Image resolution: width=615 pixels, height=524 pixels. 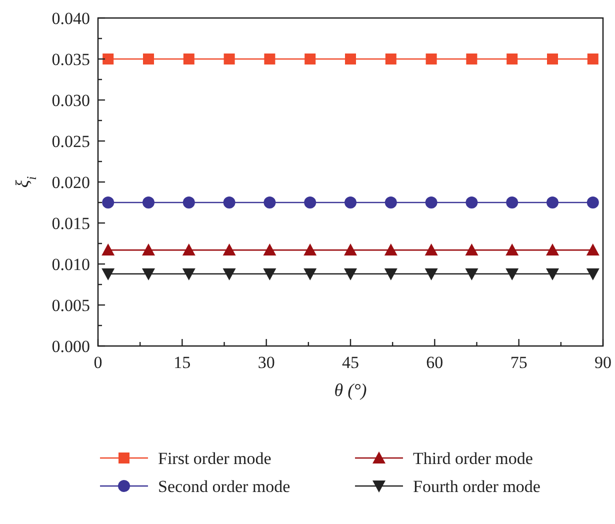 What do you see at coordinates (71, 18) in the screenshot?
I see `y-tick-label: 0.040` at bounding box center [71, 18].